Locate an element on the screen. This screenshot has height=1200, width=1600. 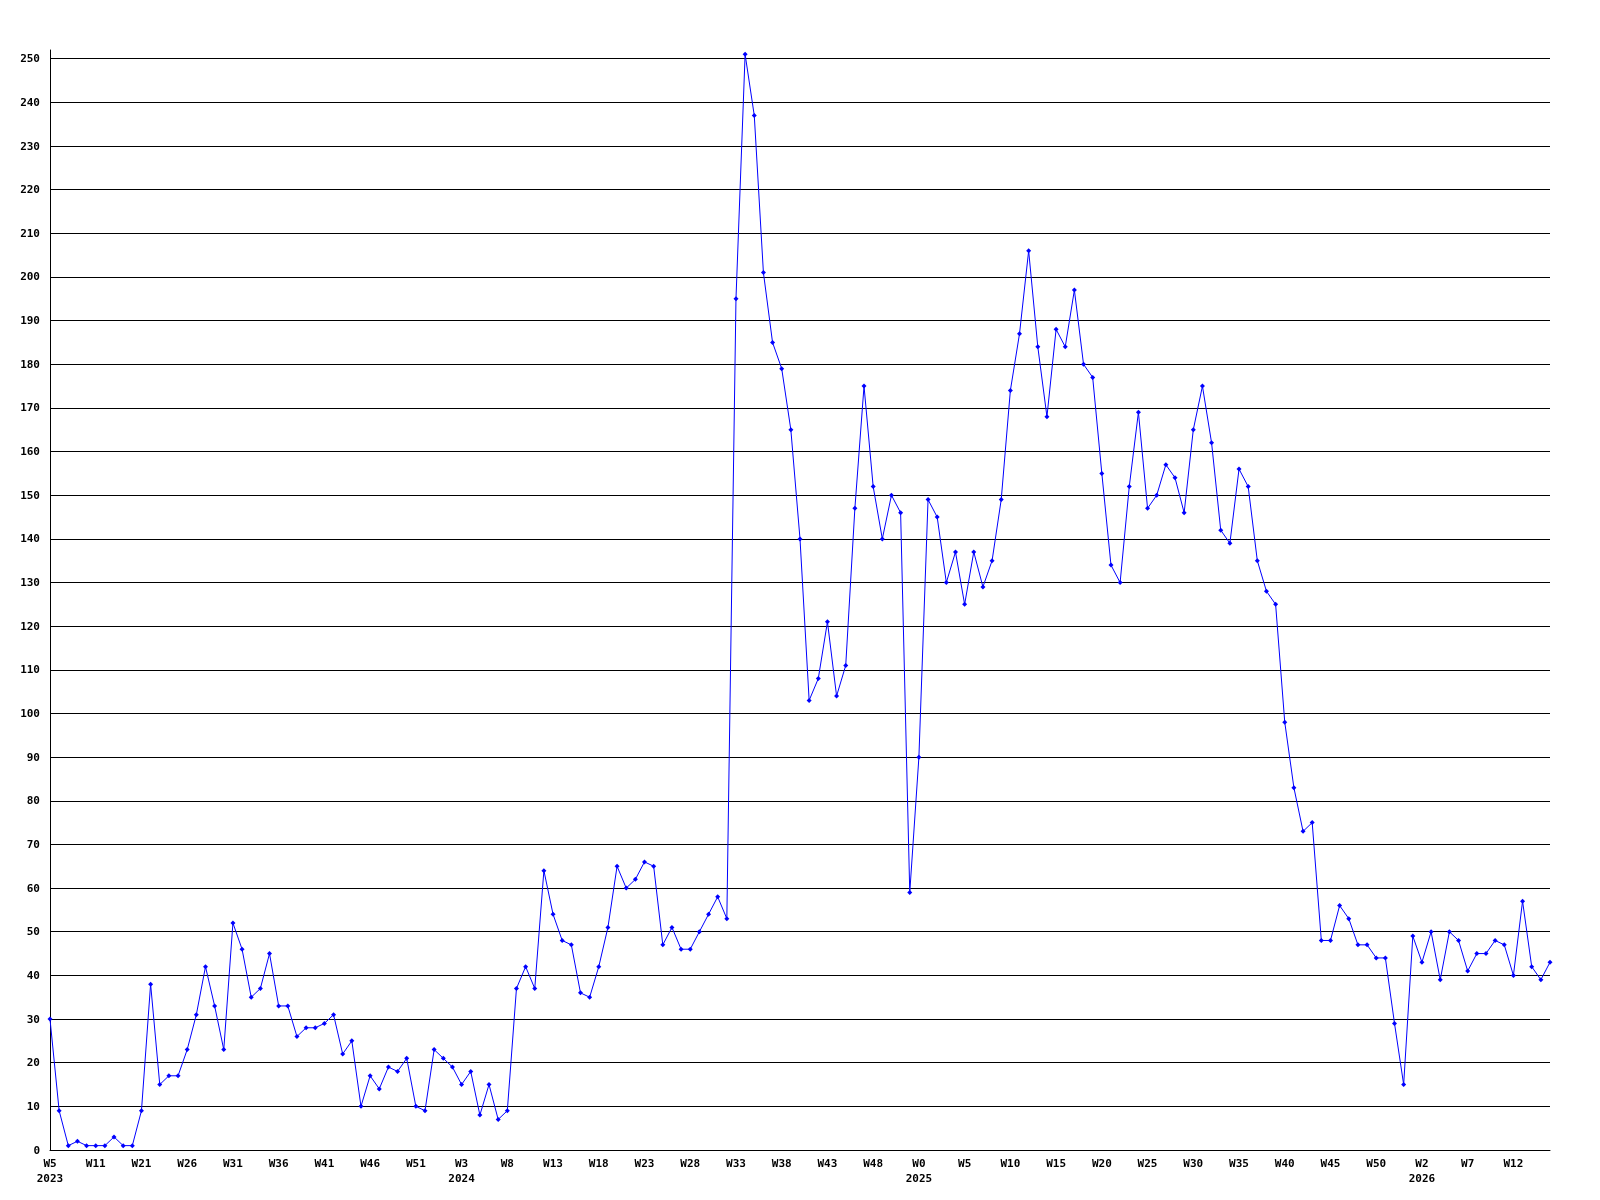
x-tick-label: W46 is located at coordinates (370, 1163).